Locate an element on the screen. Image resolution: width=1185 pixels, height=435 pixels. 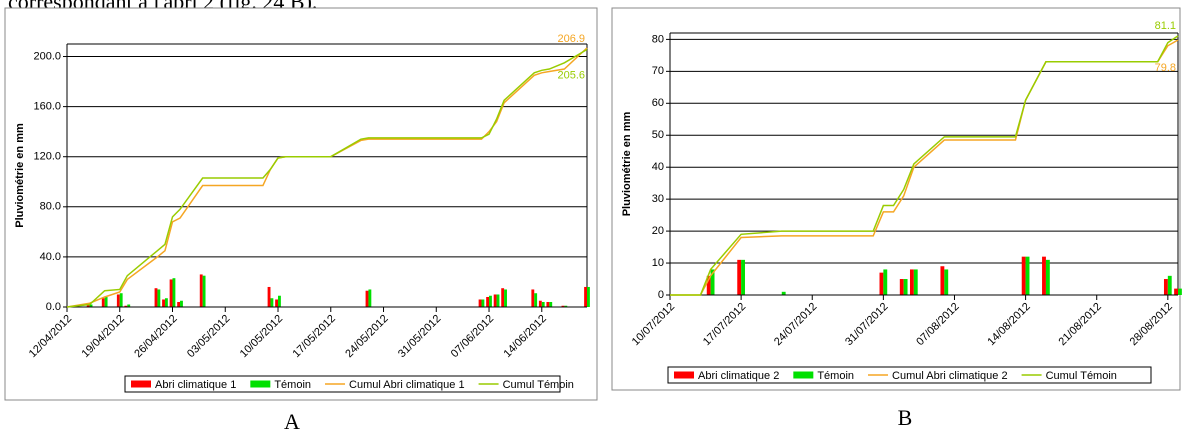
y-tick-label: 60 is located at coordinates (658, 103).